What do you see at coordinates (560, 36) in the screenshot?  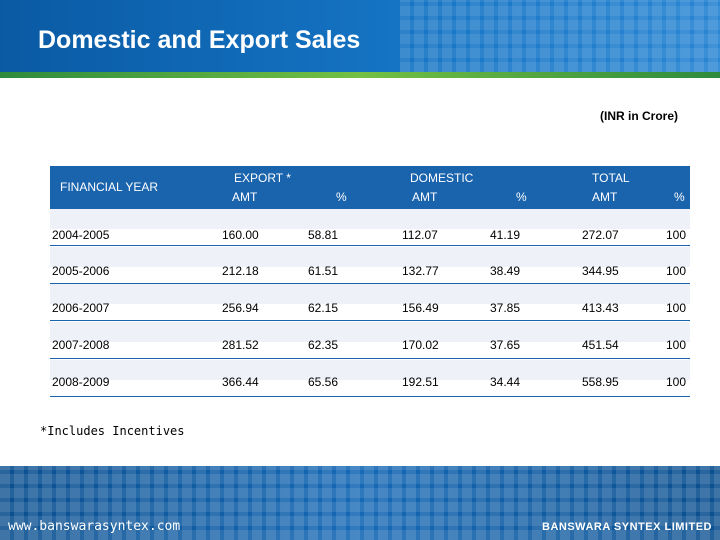 I see `header-pattern` at bounding box center [560, 36].